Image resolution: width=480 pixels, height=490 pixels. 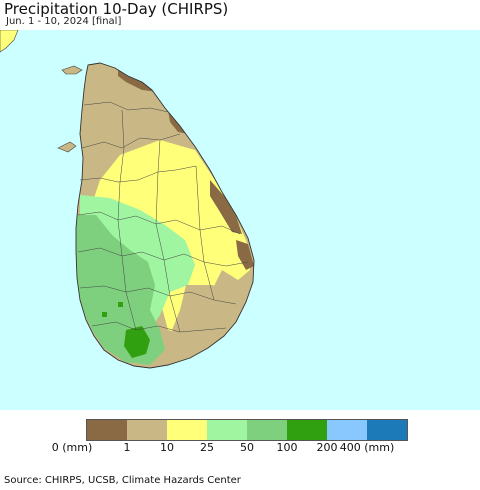 I want to click on legend-label: 25, so click(x=207, y=447).